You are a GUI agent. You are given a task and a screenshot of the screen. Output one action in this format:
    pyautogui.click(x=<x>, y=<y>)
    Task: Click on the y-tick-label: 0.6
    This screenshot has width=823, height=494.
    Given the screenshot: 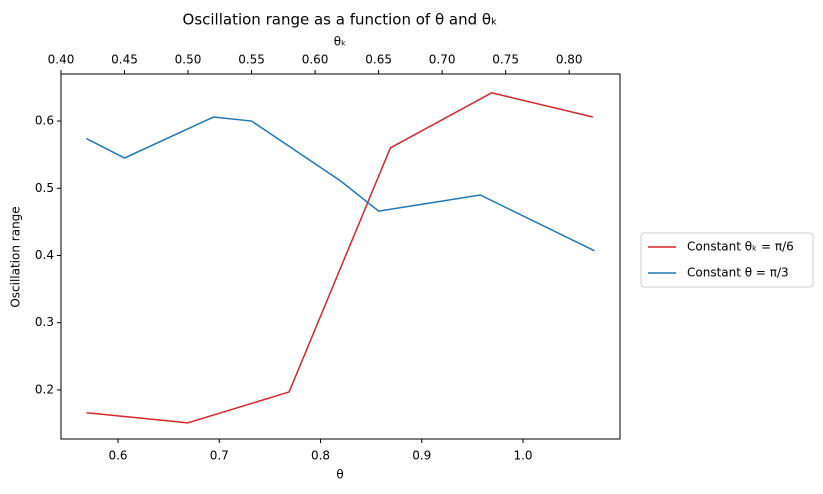 What is the action you would take?
    pyautogui.click(x=44, y=121)
    